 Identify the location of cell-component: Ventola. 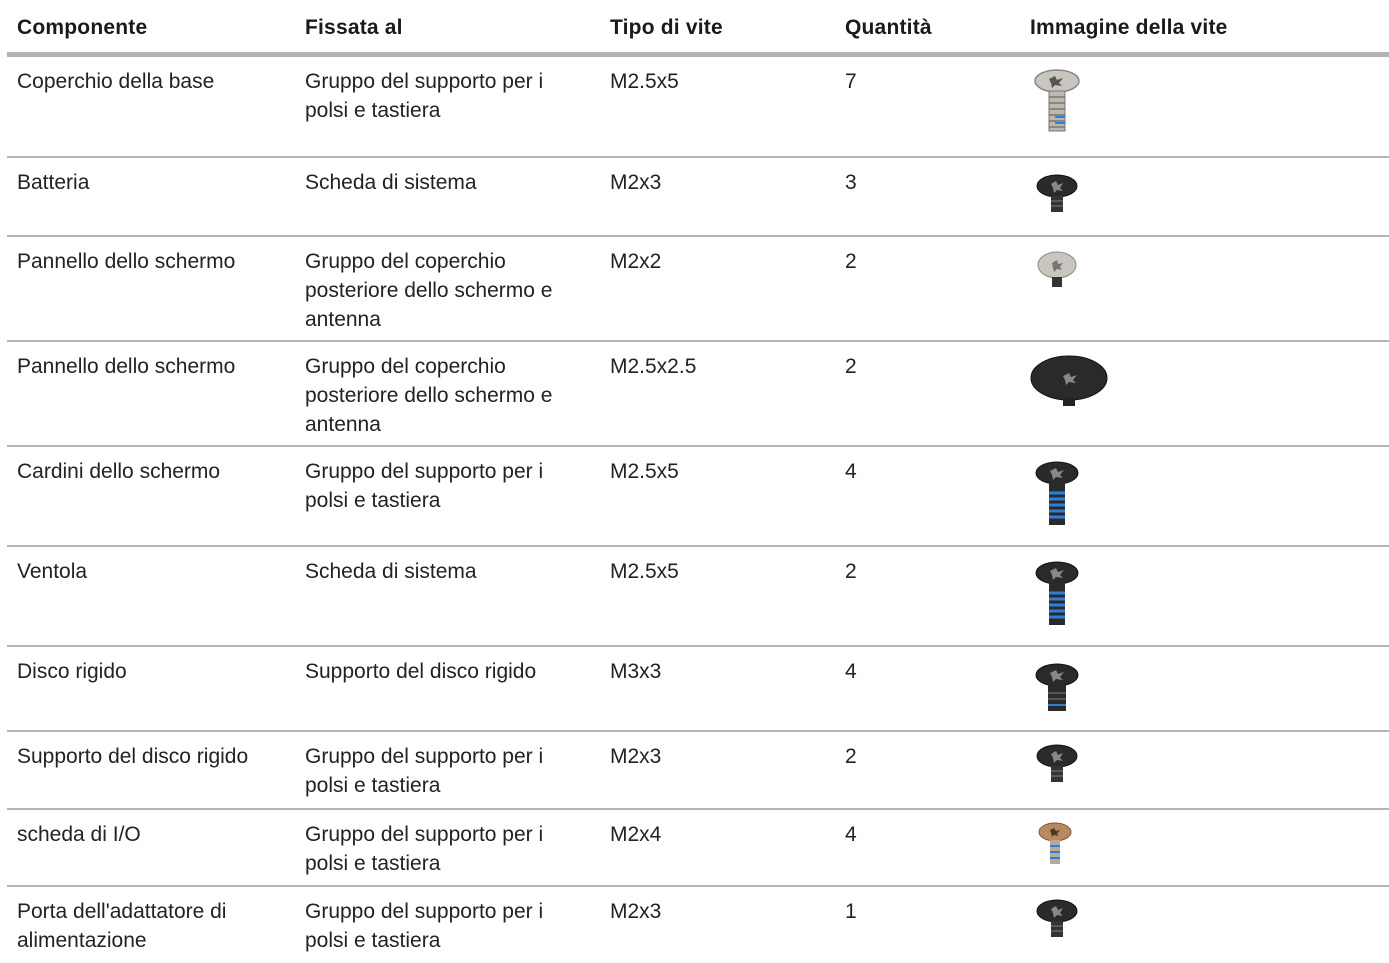
(52, 571).